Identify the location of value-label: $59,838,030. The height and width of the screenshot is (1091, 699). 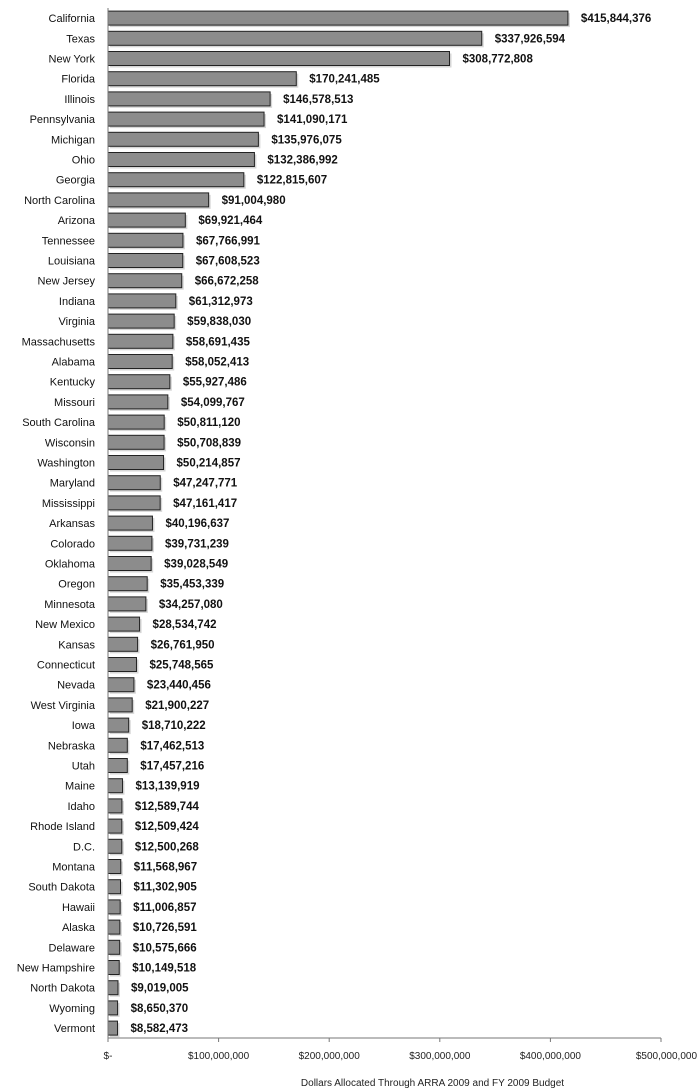
(219, 322).